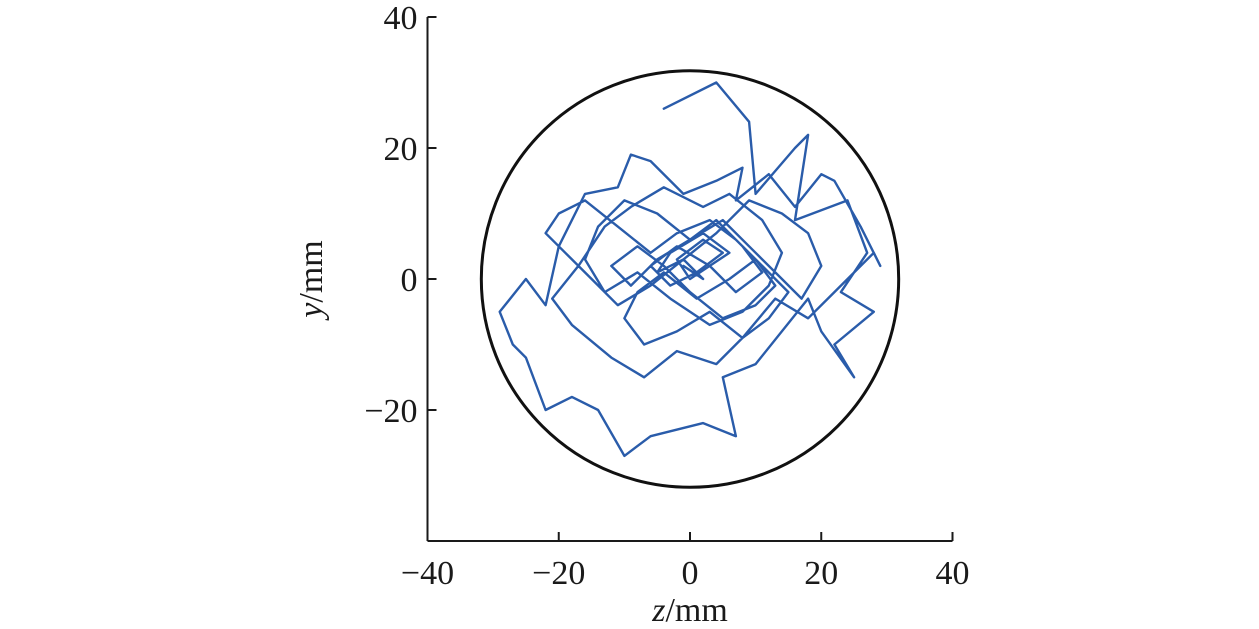 The image size is (1259, 629). What do you see at coordinates (390, 411) in the screenshot?
I see `y-tick-label: −20` at bounding box center [390, 411].